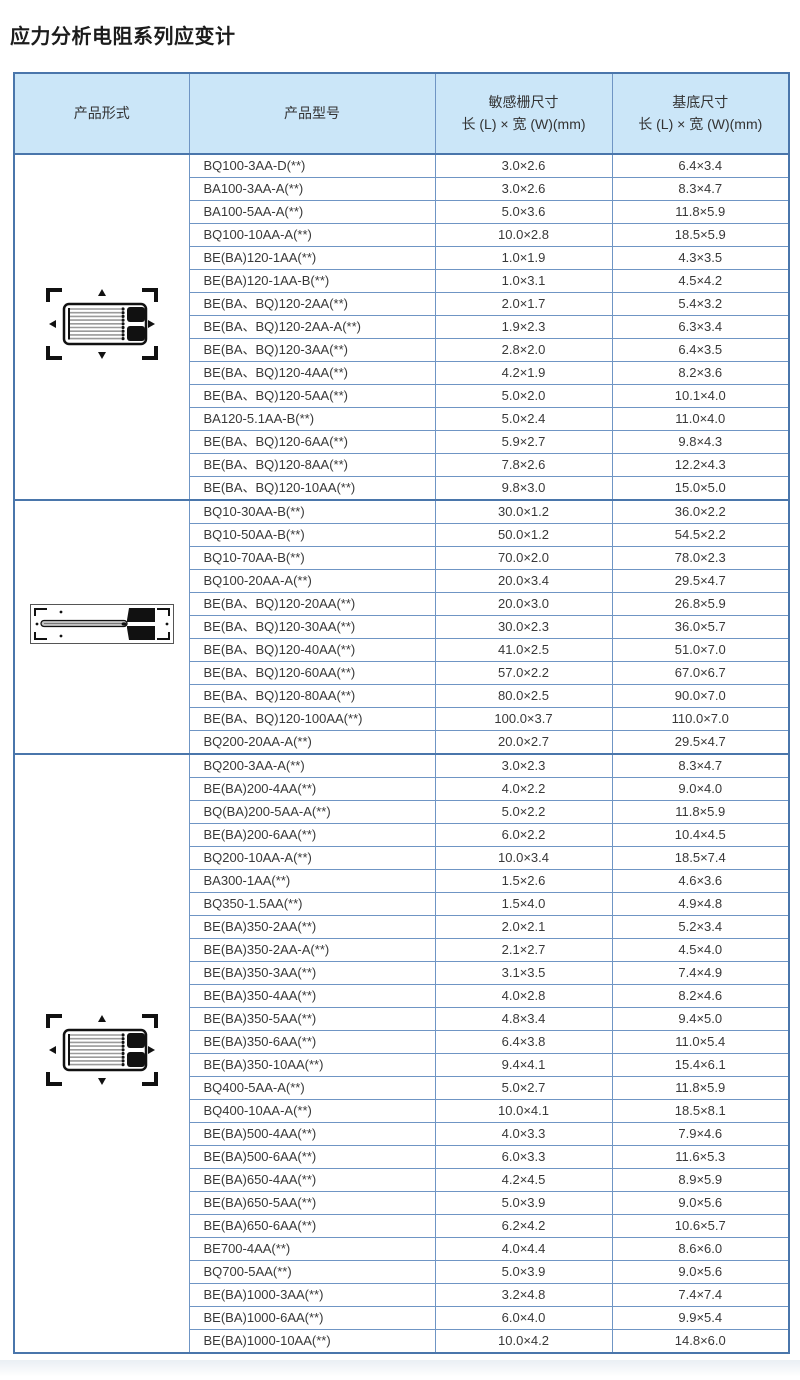 This screenshot has width=800, height=1380. Describe the element at coordinates (700, 1226) in the screenshot. I see `base-size-cell: 10.6×5.7` at that location.